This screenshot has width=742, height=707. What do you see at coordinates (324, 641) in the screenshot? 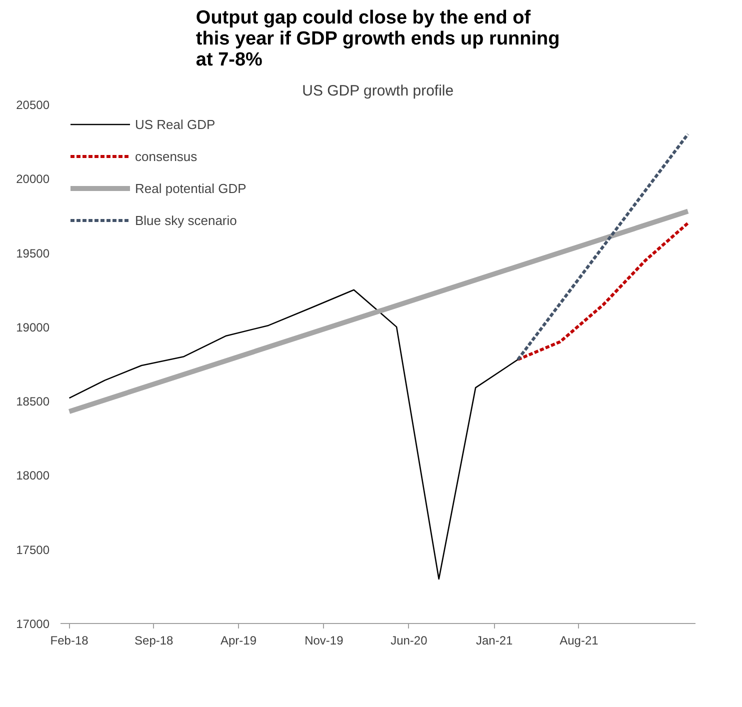
I see `x-tick-label: Nov-19` at bounding box center [324, 641].